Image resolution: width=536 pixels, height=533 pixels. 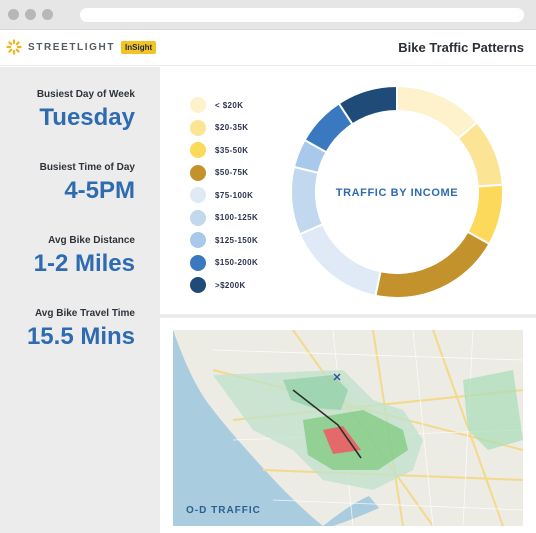 I want to click on stat-label: Busiest Time of Day, so click(x=87, y=167).